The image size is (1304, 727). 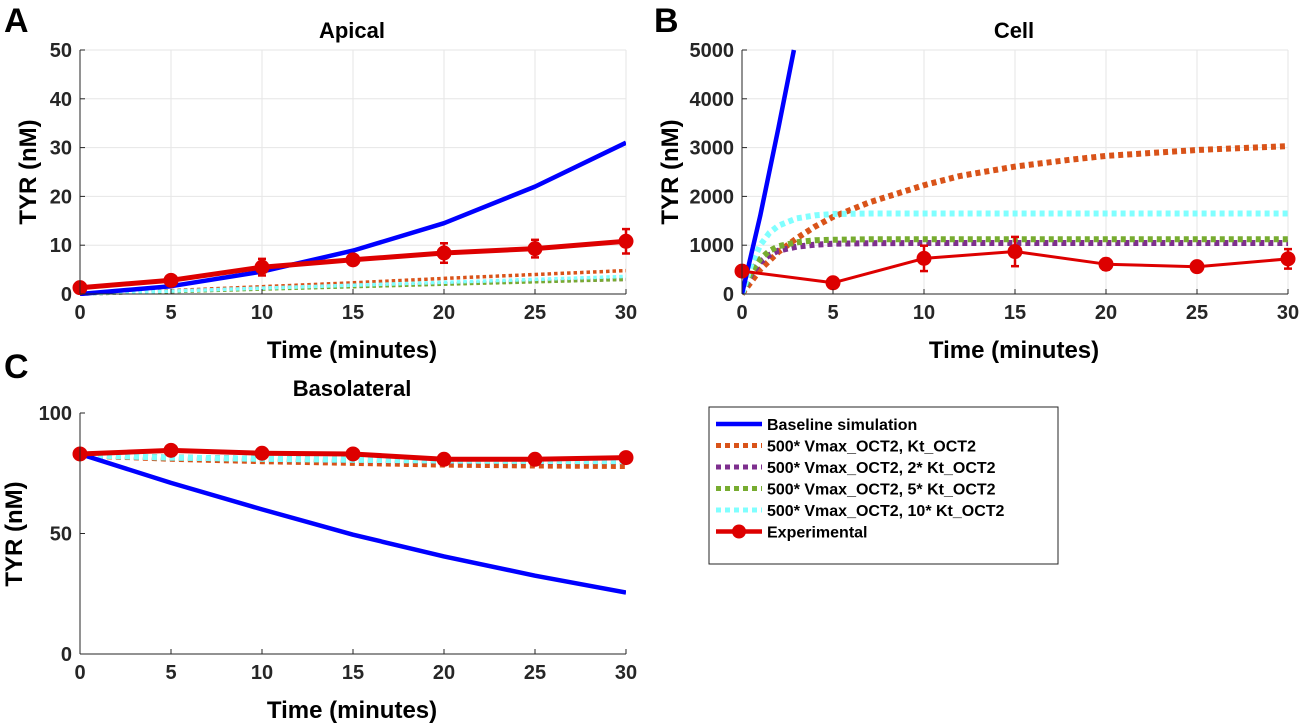 I want to click on panel-letter-c: C, so click(x=16, y=367).